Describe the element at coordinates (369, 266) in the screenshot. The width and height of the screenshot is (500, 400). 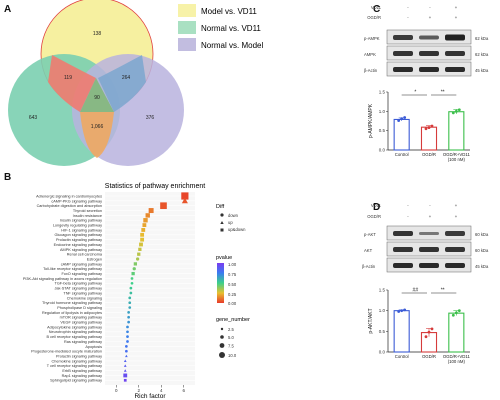
I see `blot-d-row-3-label: β-Actin` at that location.